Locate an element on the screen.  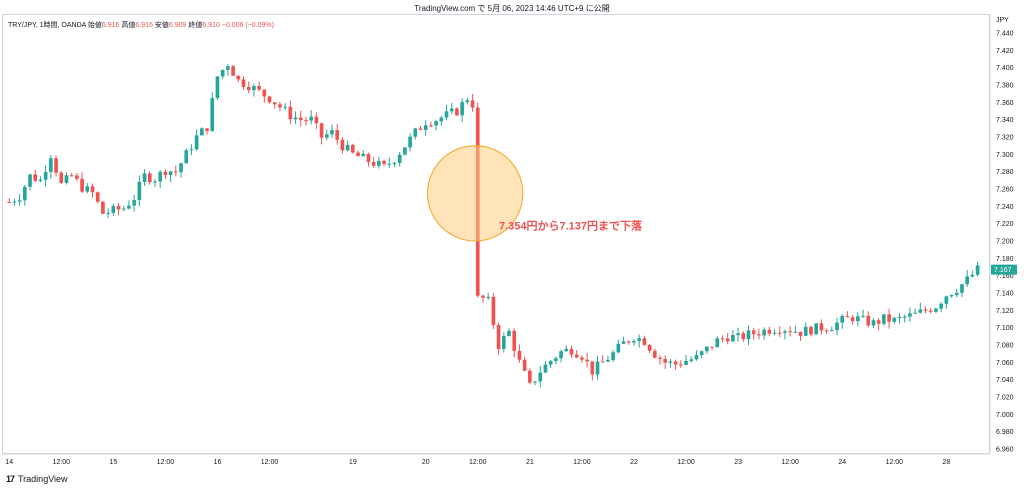
y-tick-label: 7.120 is located at coordinates (1005, 311).